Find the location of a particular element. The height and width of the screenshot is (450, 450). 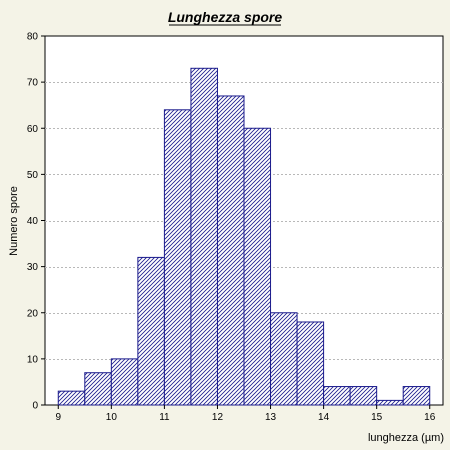

x-tick-label: 11 is located at coordinates (164, 417).